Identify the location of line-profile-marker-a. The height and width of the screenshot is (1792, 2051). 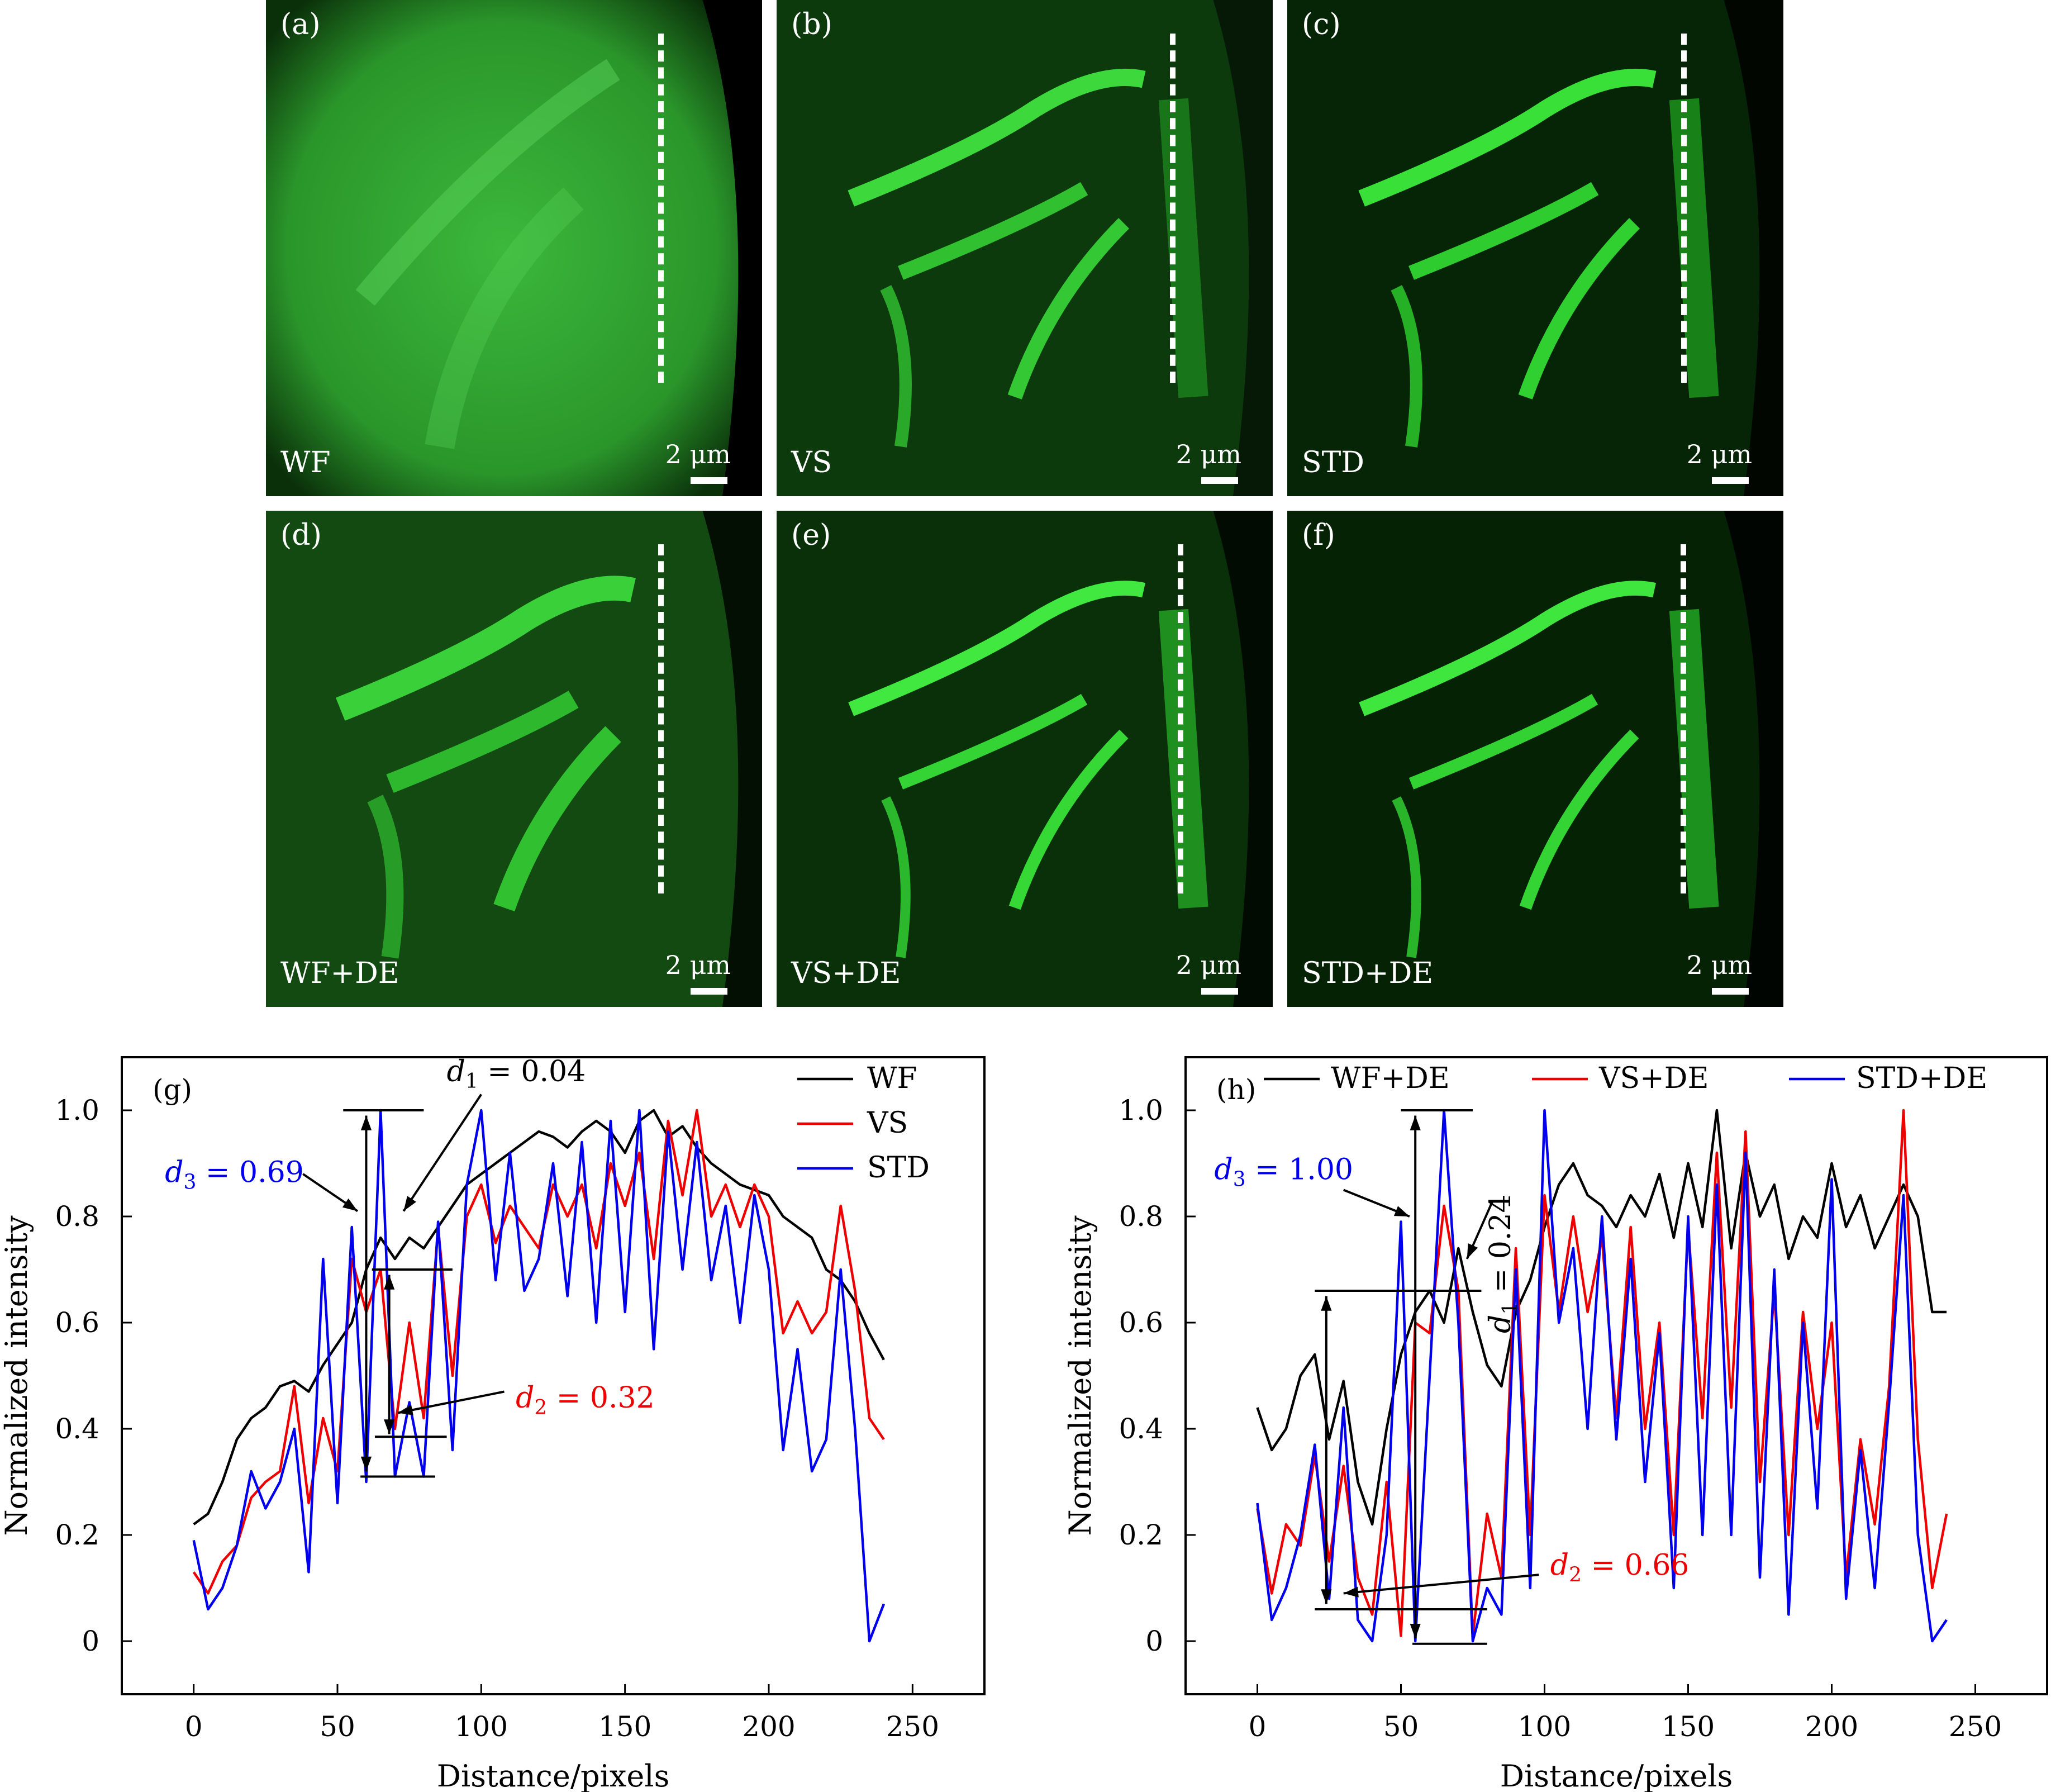
(661, 209).